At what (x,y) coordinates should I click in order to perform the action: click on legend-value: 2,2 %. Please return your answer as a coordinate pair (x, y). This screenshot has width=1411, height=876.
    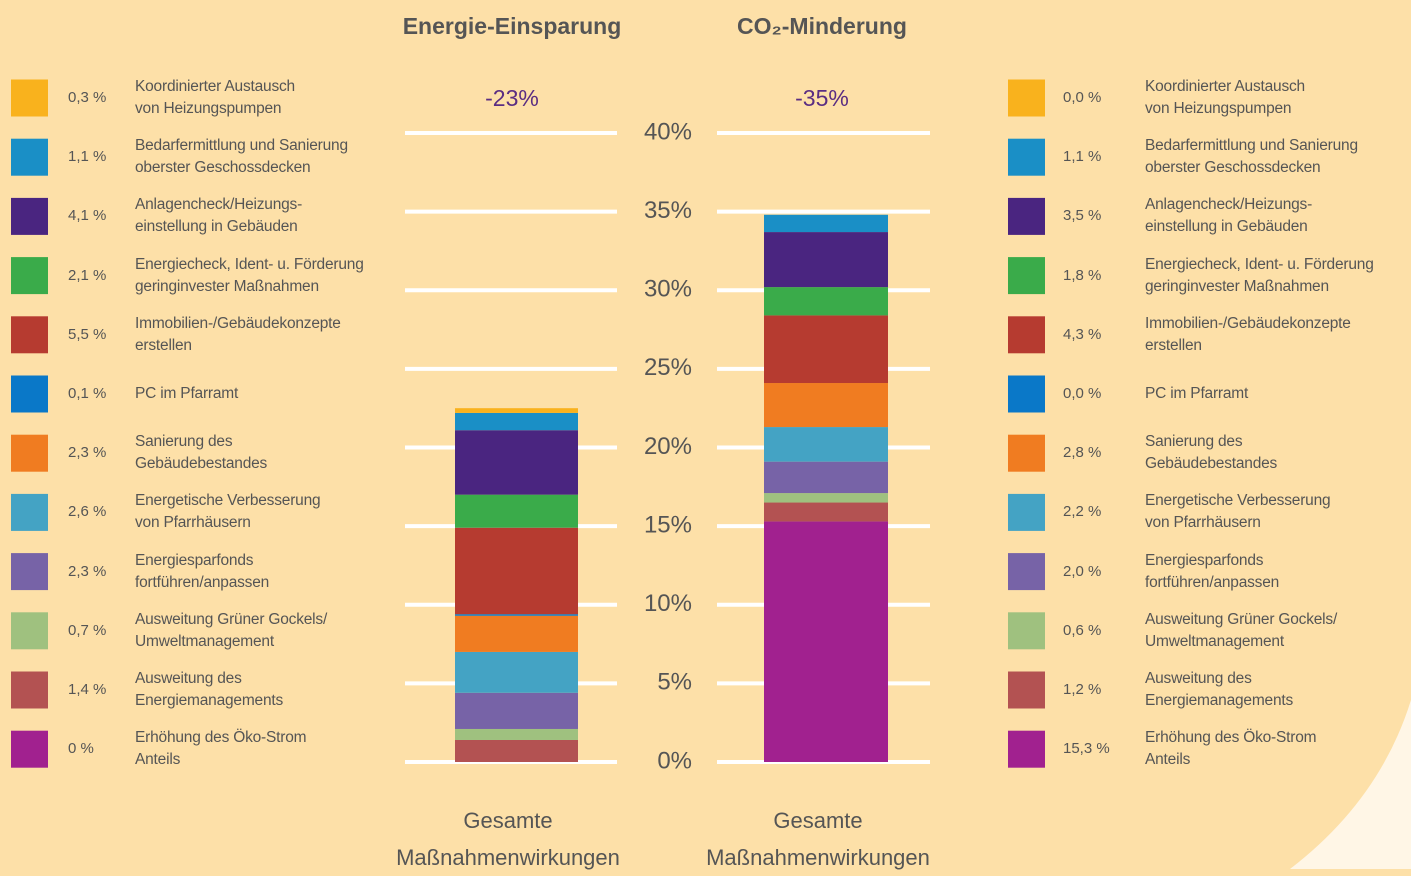
    Looking at the image, I should click on (1082, 512).